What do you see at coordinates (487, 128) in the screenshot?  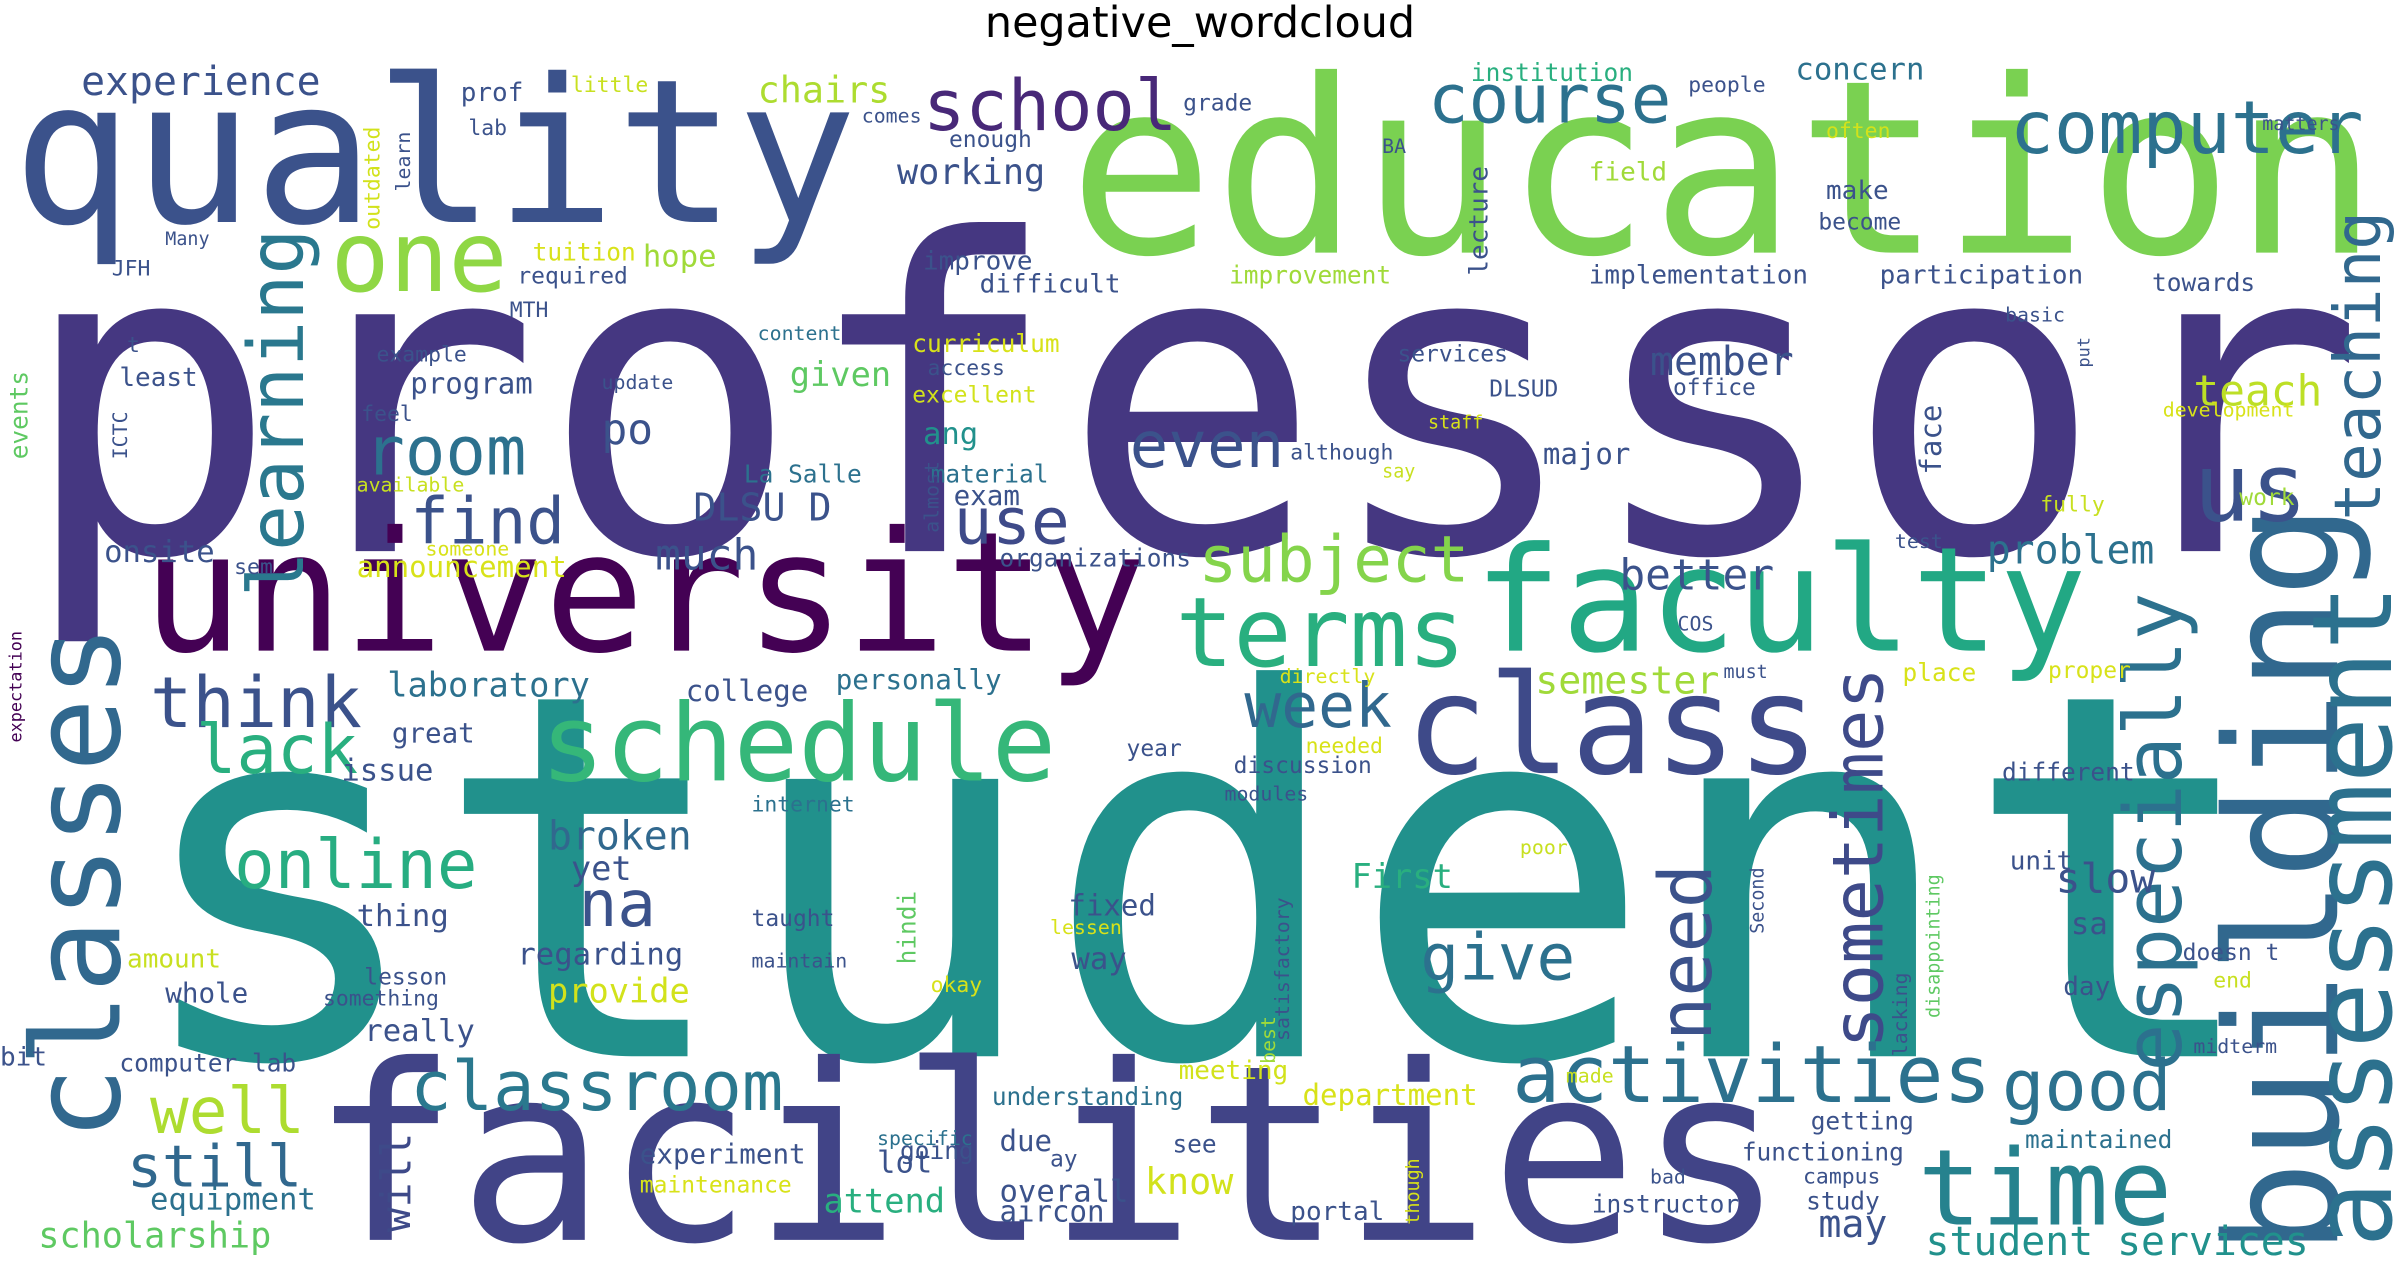 I see `word: lab` at bounding box center [487, 128].